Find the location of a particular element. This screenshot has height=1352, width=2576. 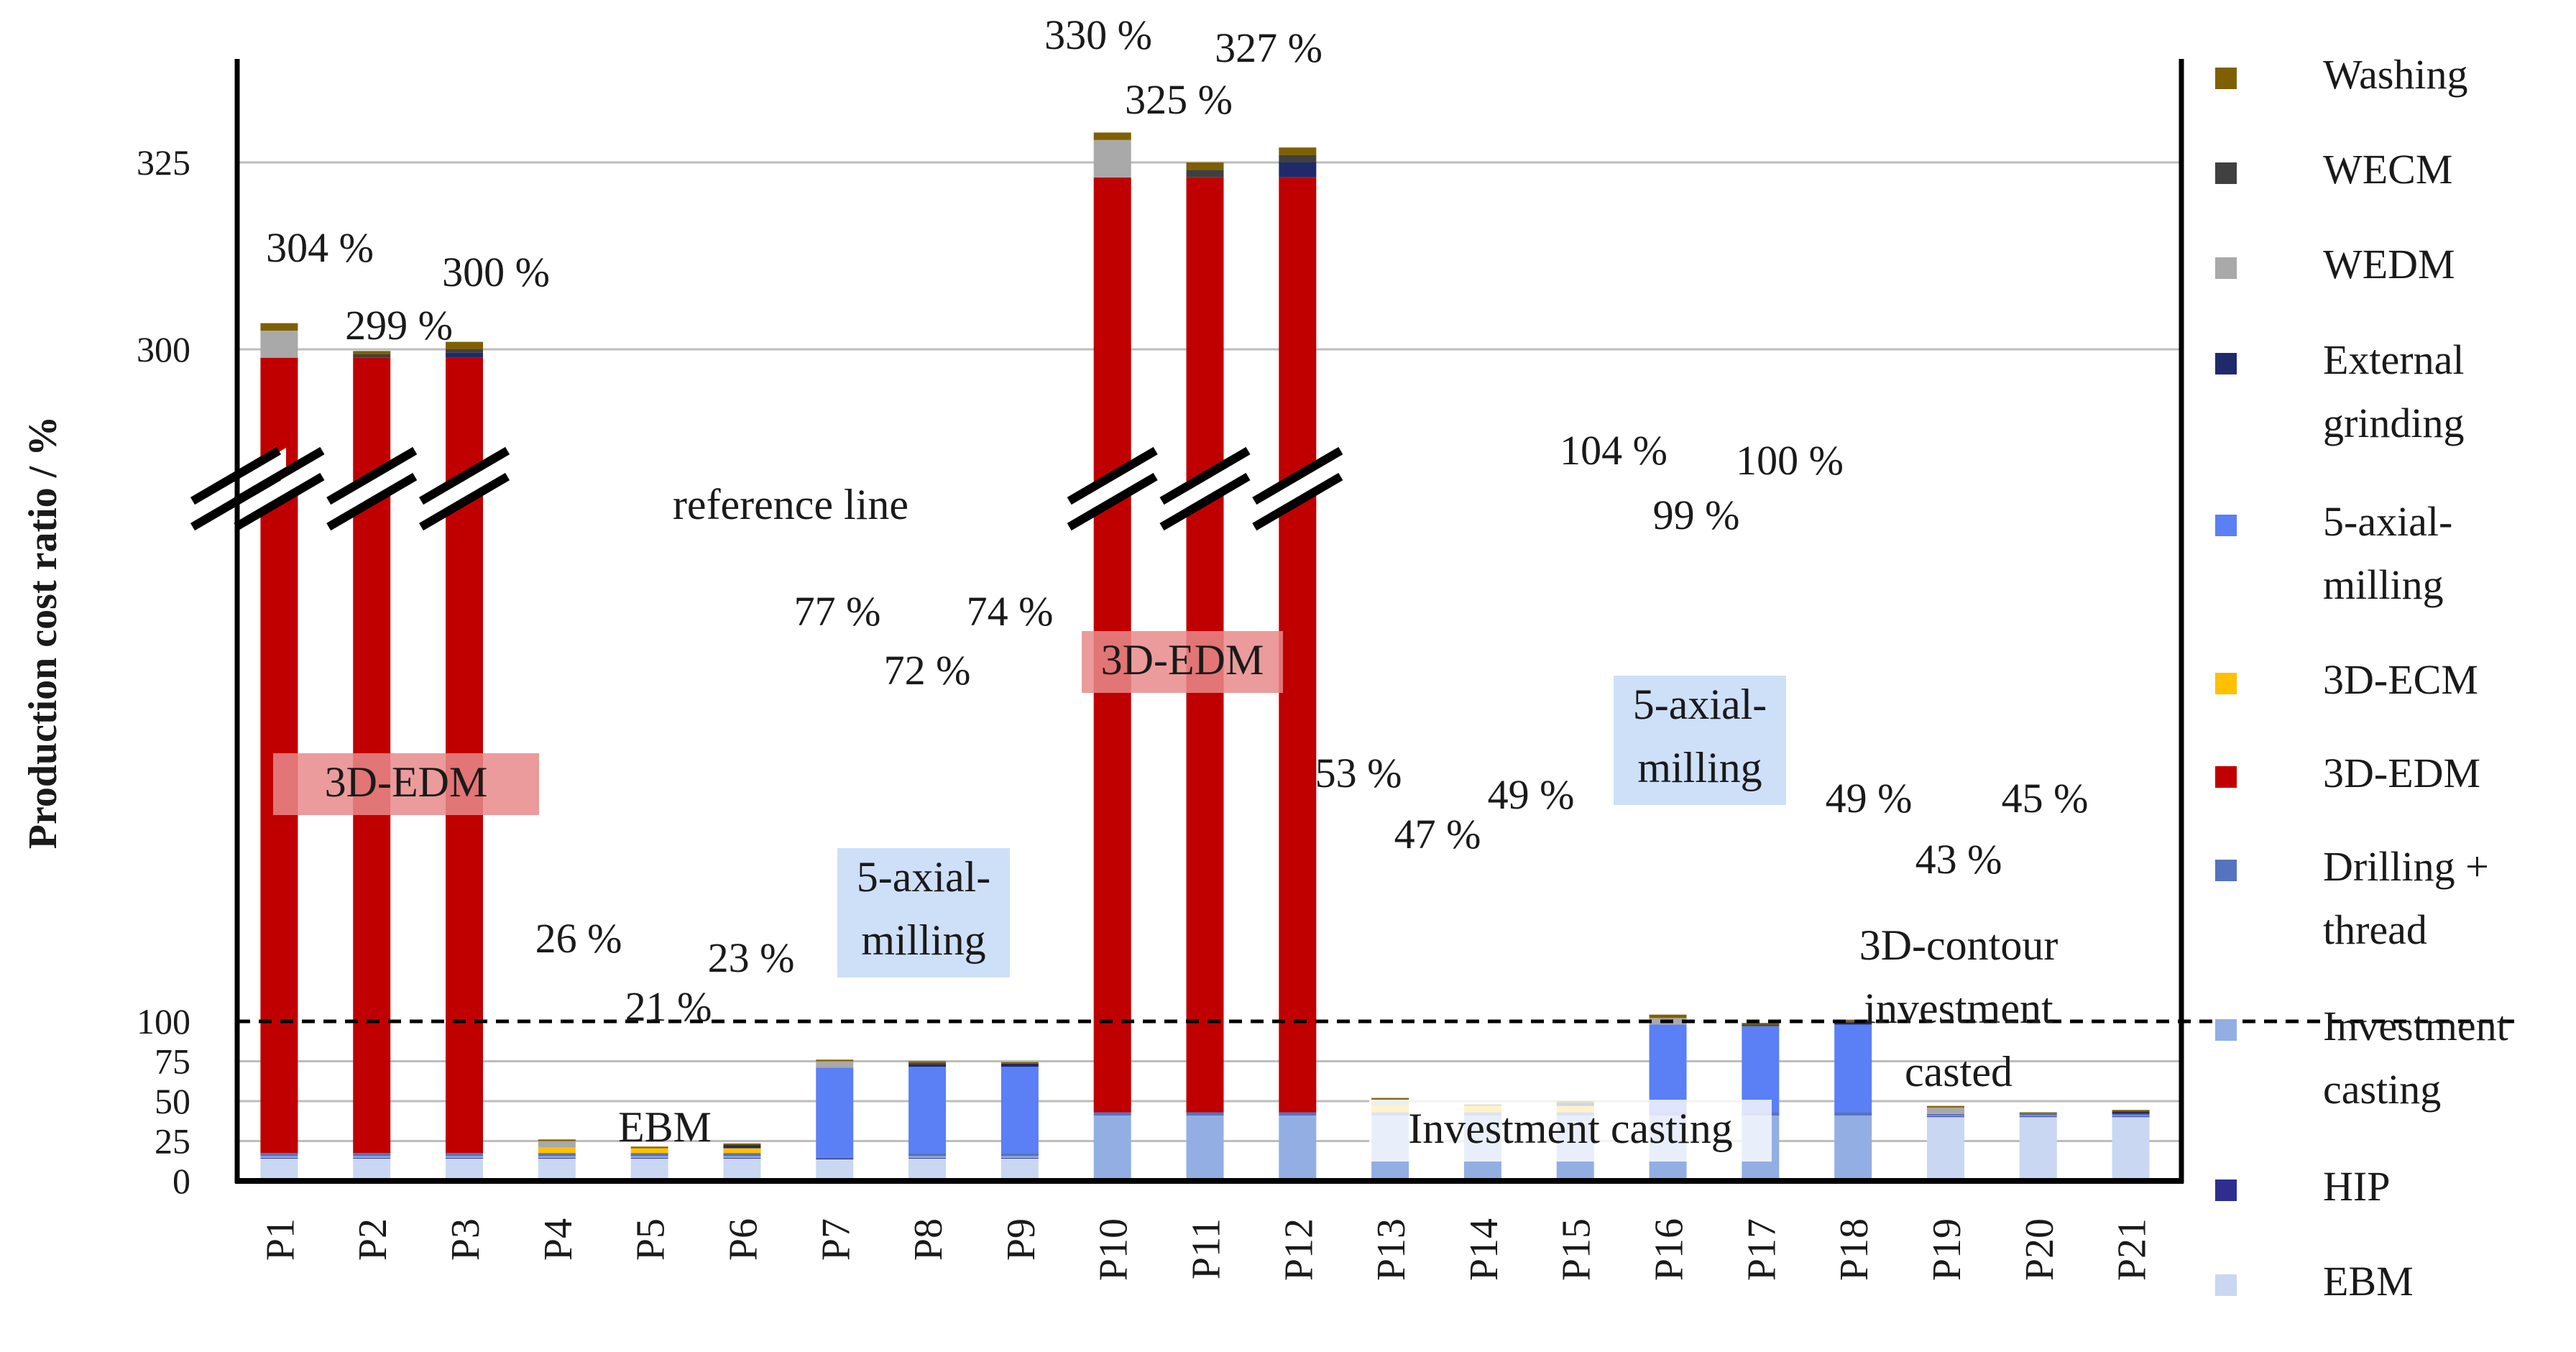

annotation-text: 3D-EDM is located at coordinates (406, 782).